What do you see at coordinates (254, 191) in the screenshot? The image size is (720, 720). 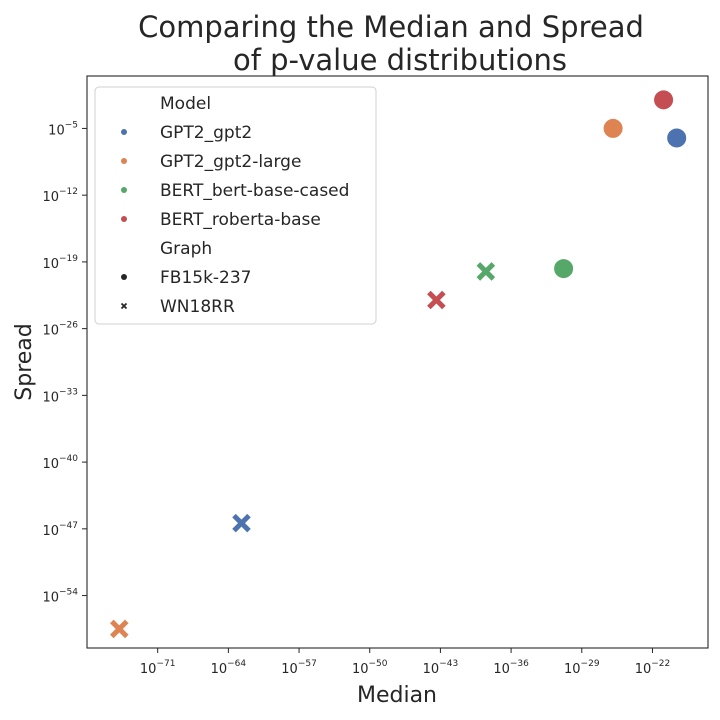 I see `legend-item-label: BERT_bert-base-cased` at bounding box center [254, 191].